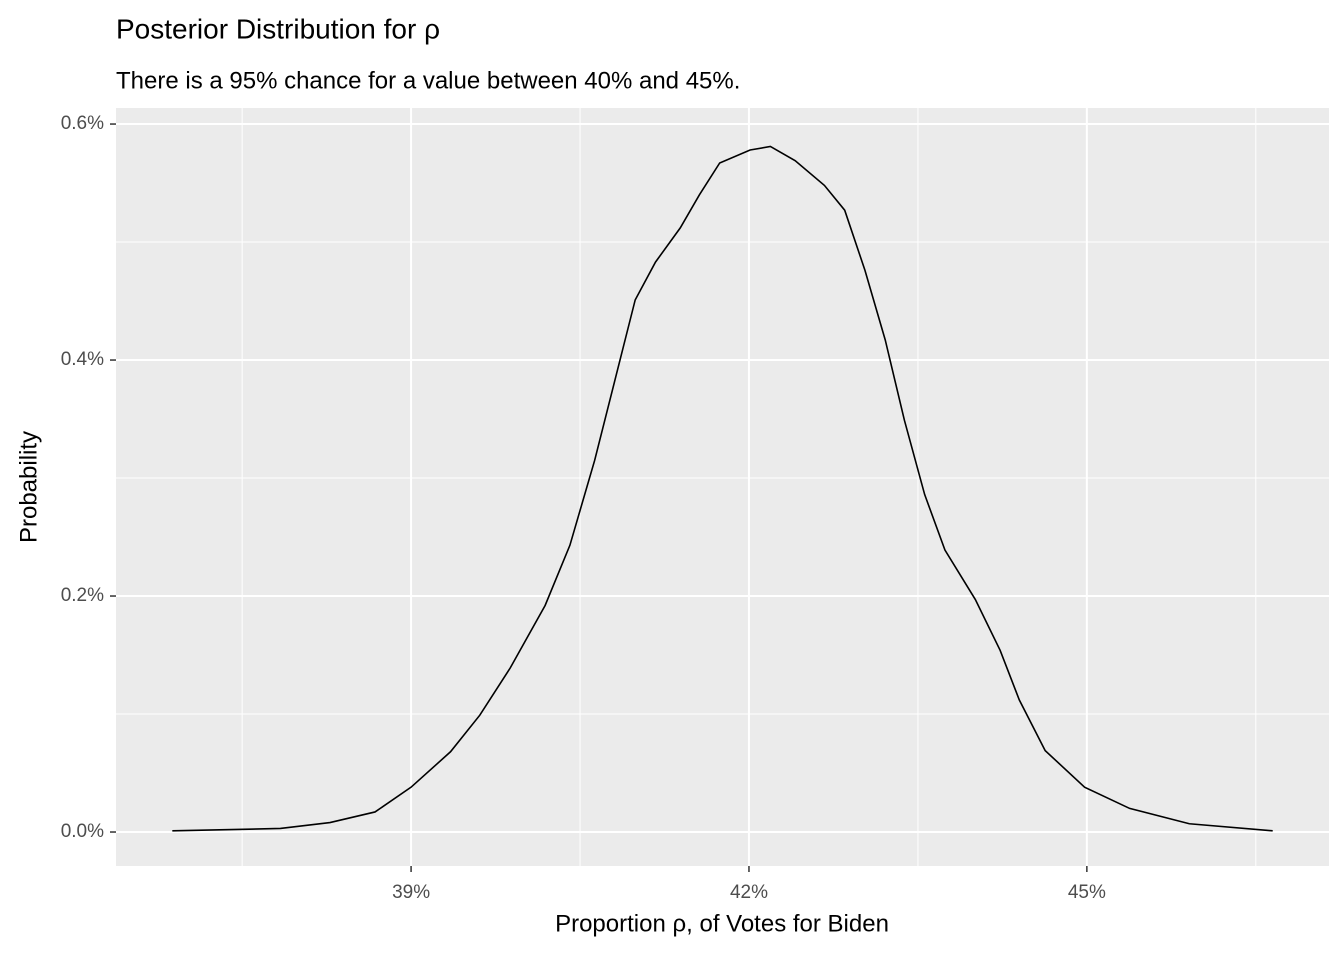  I want to click on x-tick-label: 45%, so click(1087, 892).